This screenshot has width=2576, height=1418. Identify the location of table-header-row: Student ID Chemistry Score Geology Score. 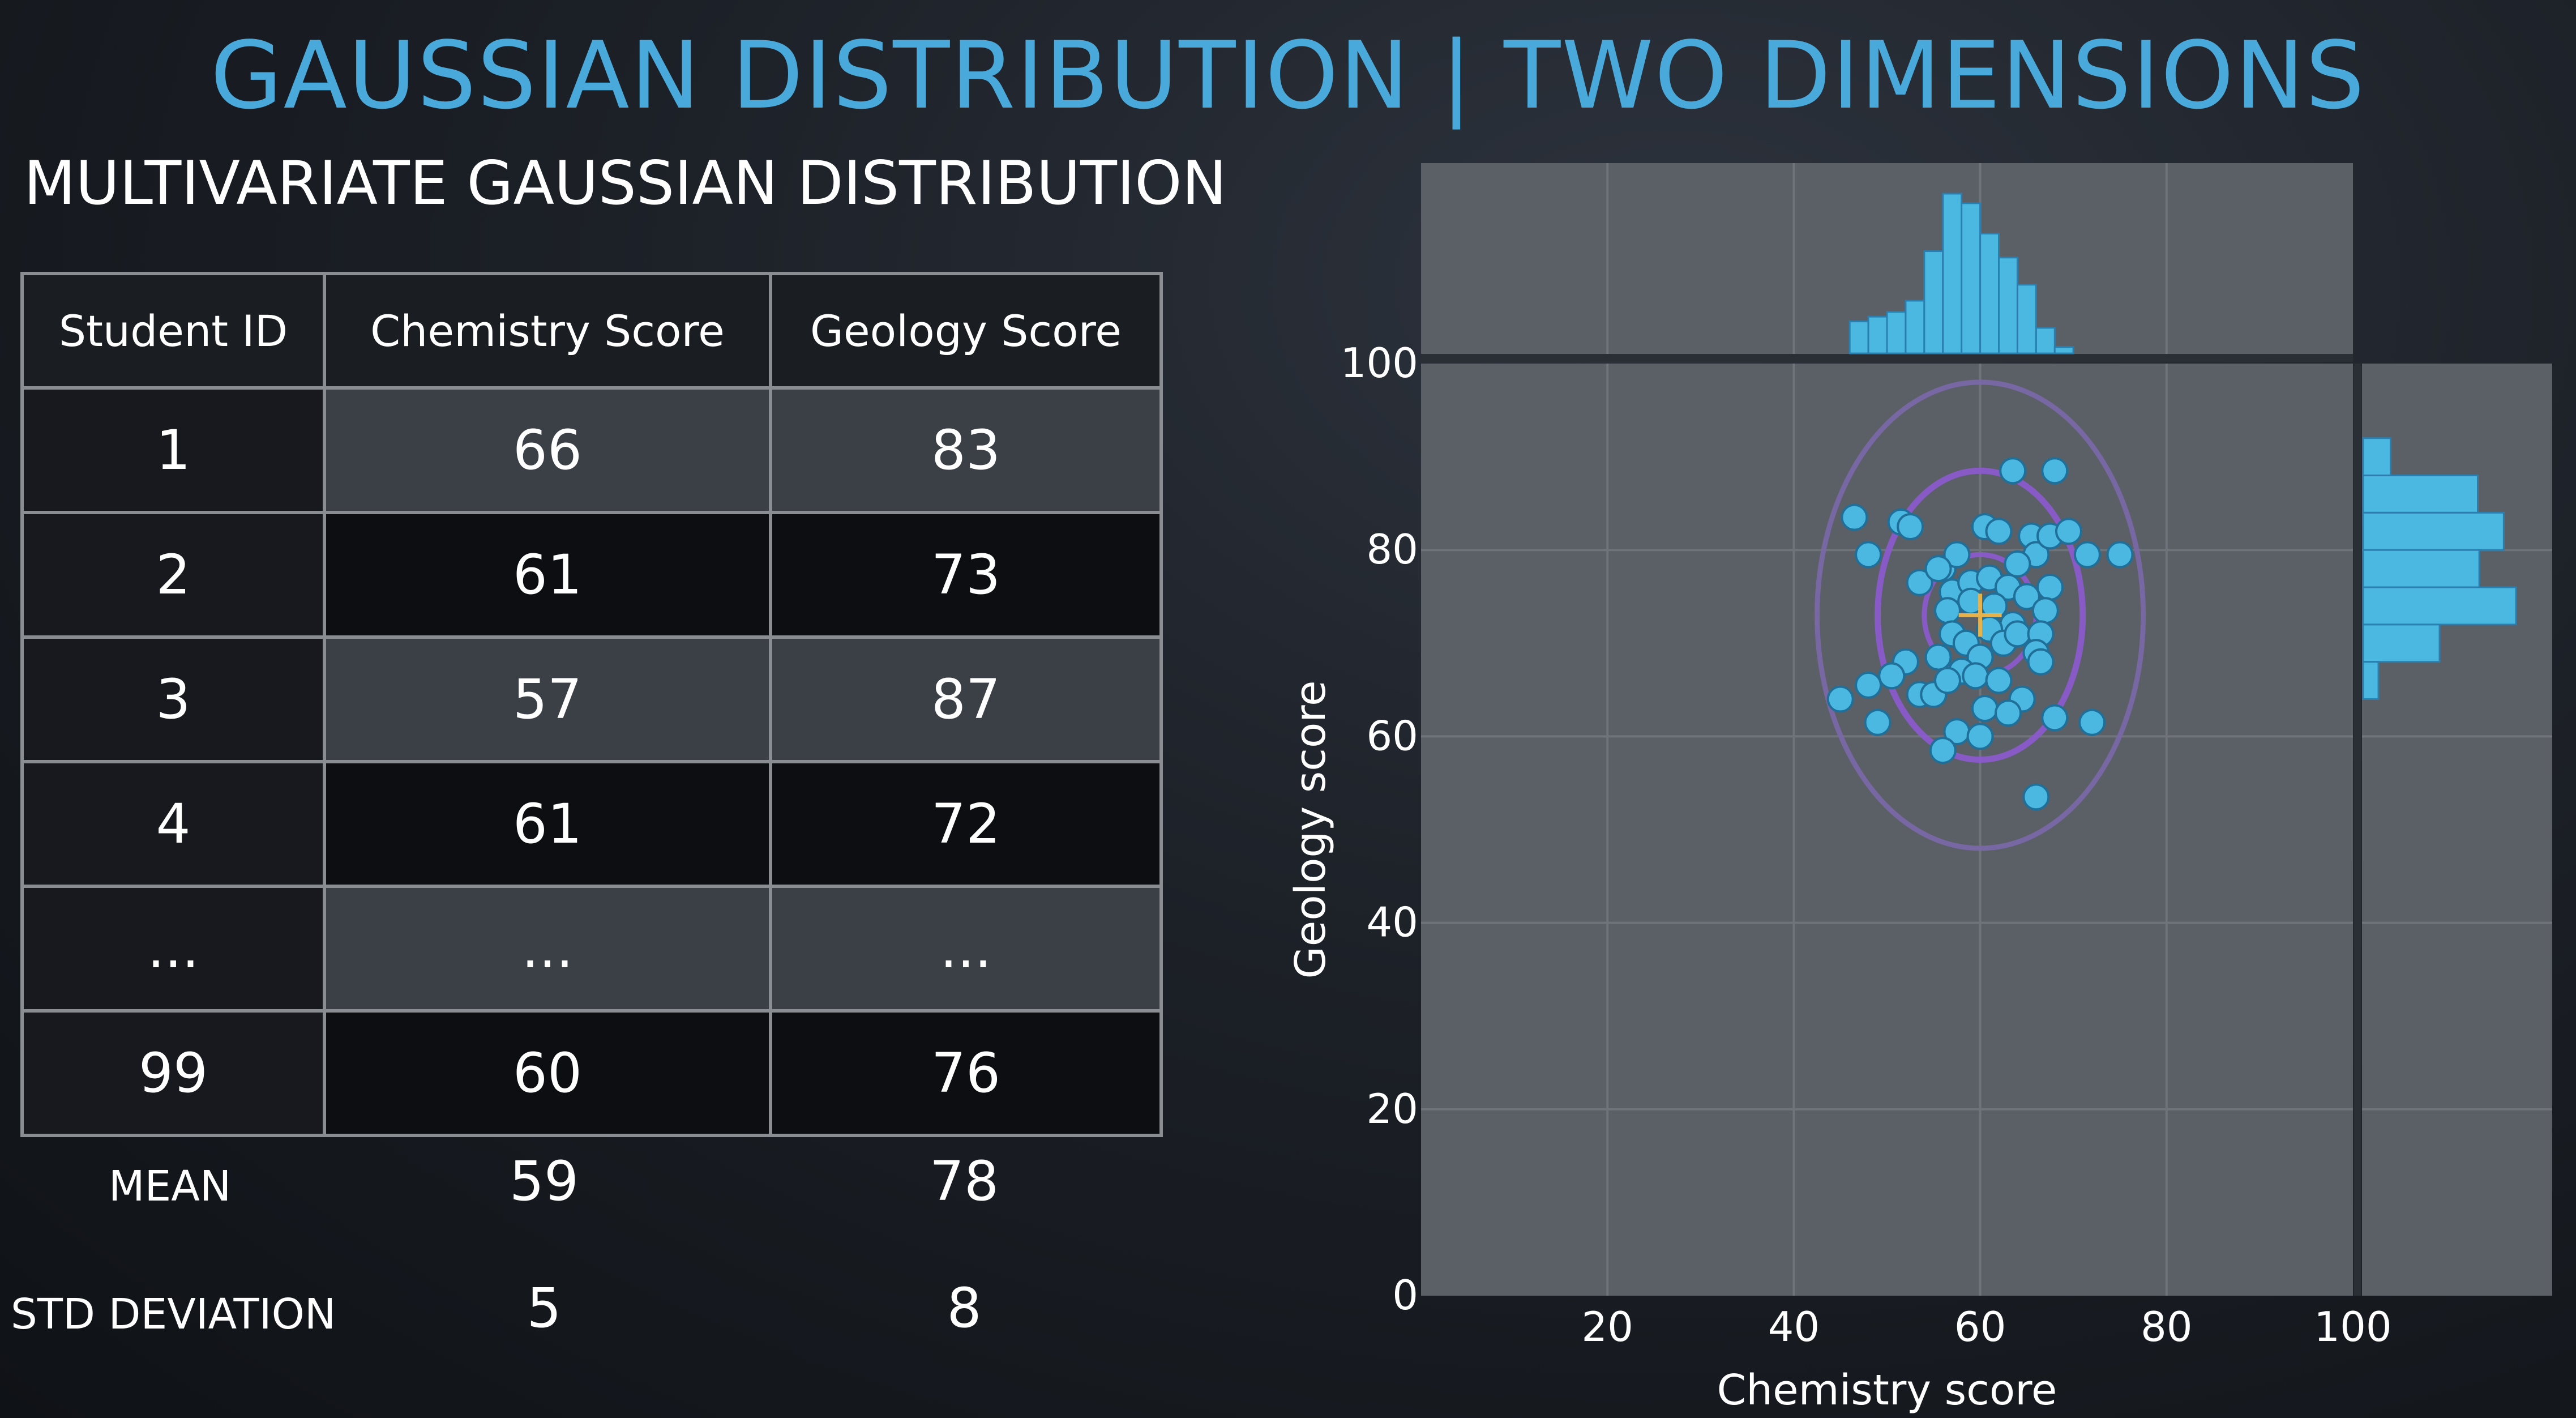
(591, 331).